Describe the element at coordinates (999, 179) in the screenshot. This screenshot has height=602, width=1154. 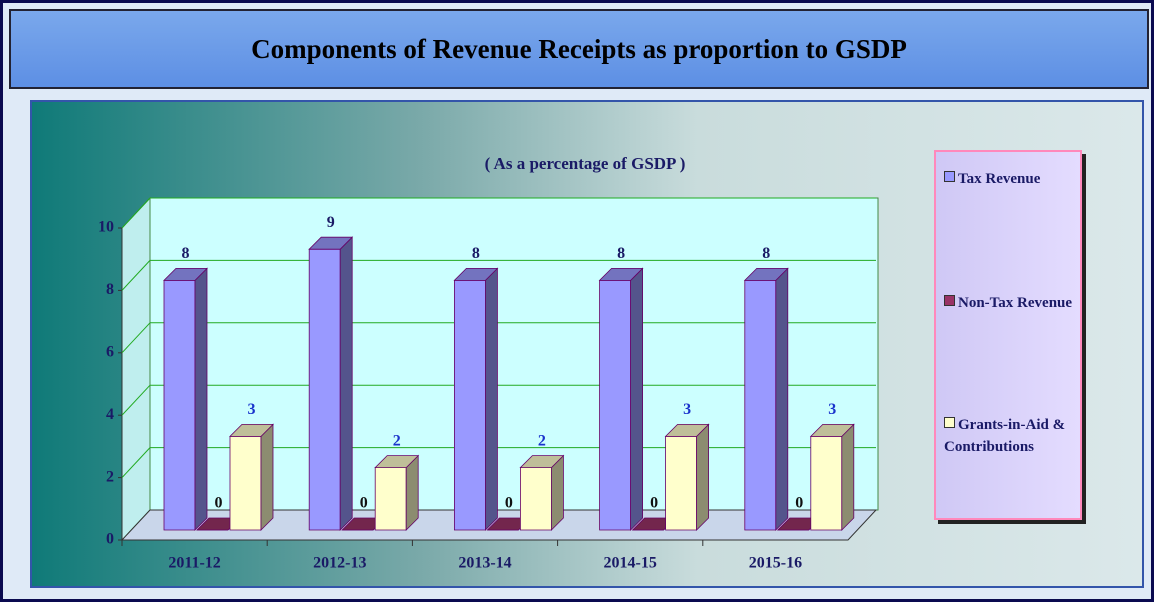
I see `legend-label: Tax Revenue` at that location.